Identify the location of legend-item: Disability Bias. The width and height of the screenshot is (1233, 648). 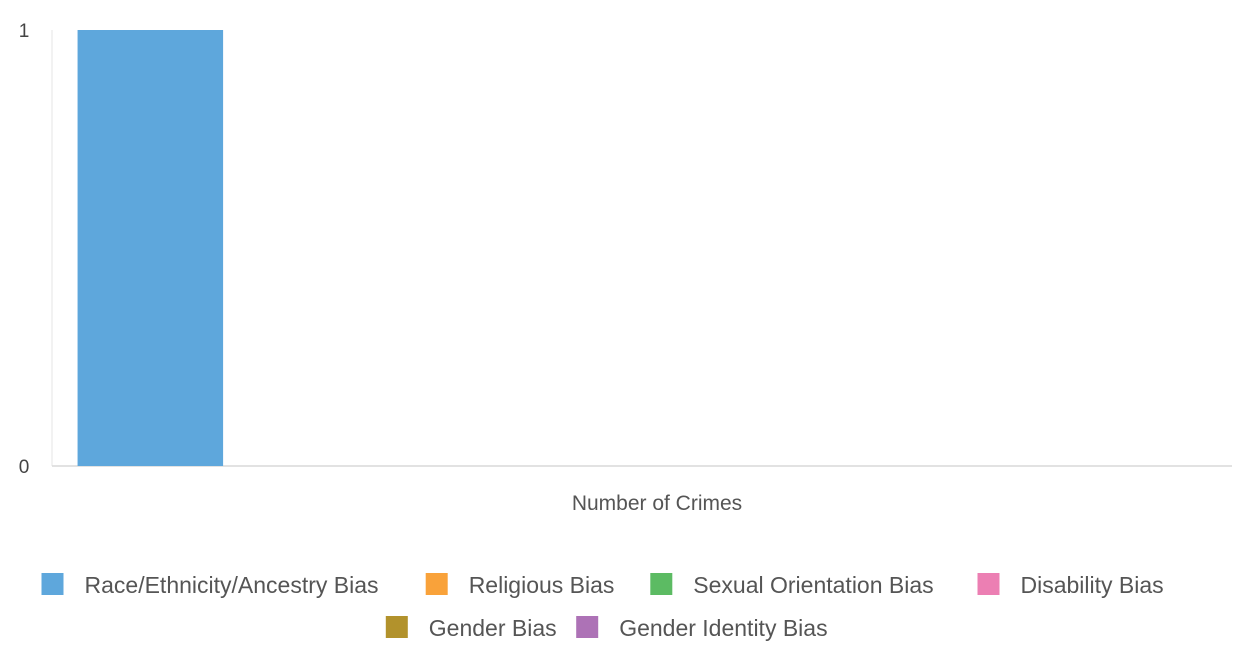
(1070, 585).